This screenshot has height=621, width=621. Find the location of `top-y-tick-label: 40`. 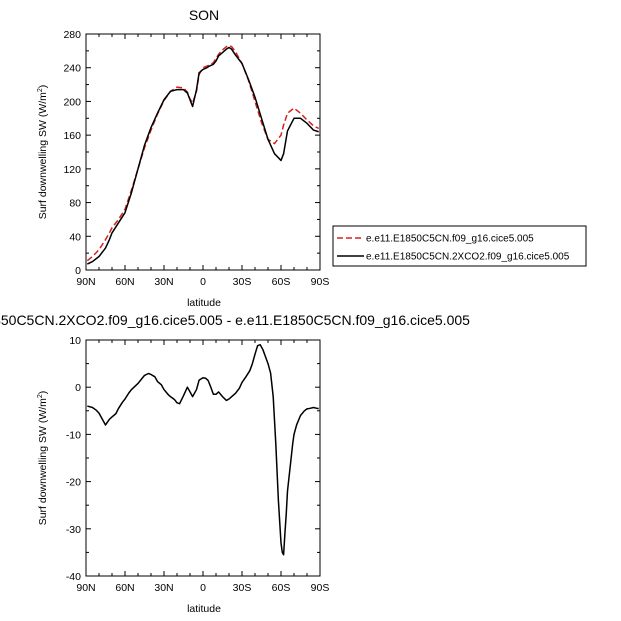

top-y-tick-label: 40 is located at coordinates (75, 237).